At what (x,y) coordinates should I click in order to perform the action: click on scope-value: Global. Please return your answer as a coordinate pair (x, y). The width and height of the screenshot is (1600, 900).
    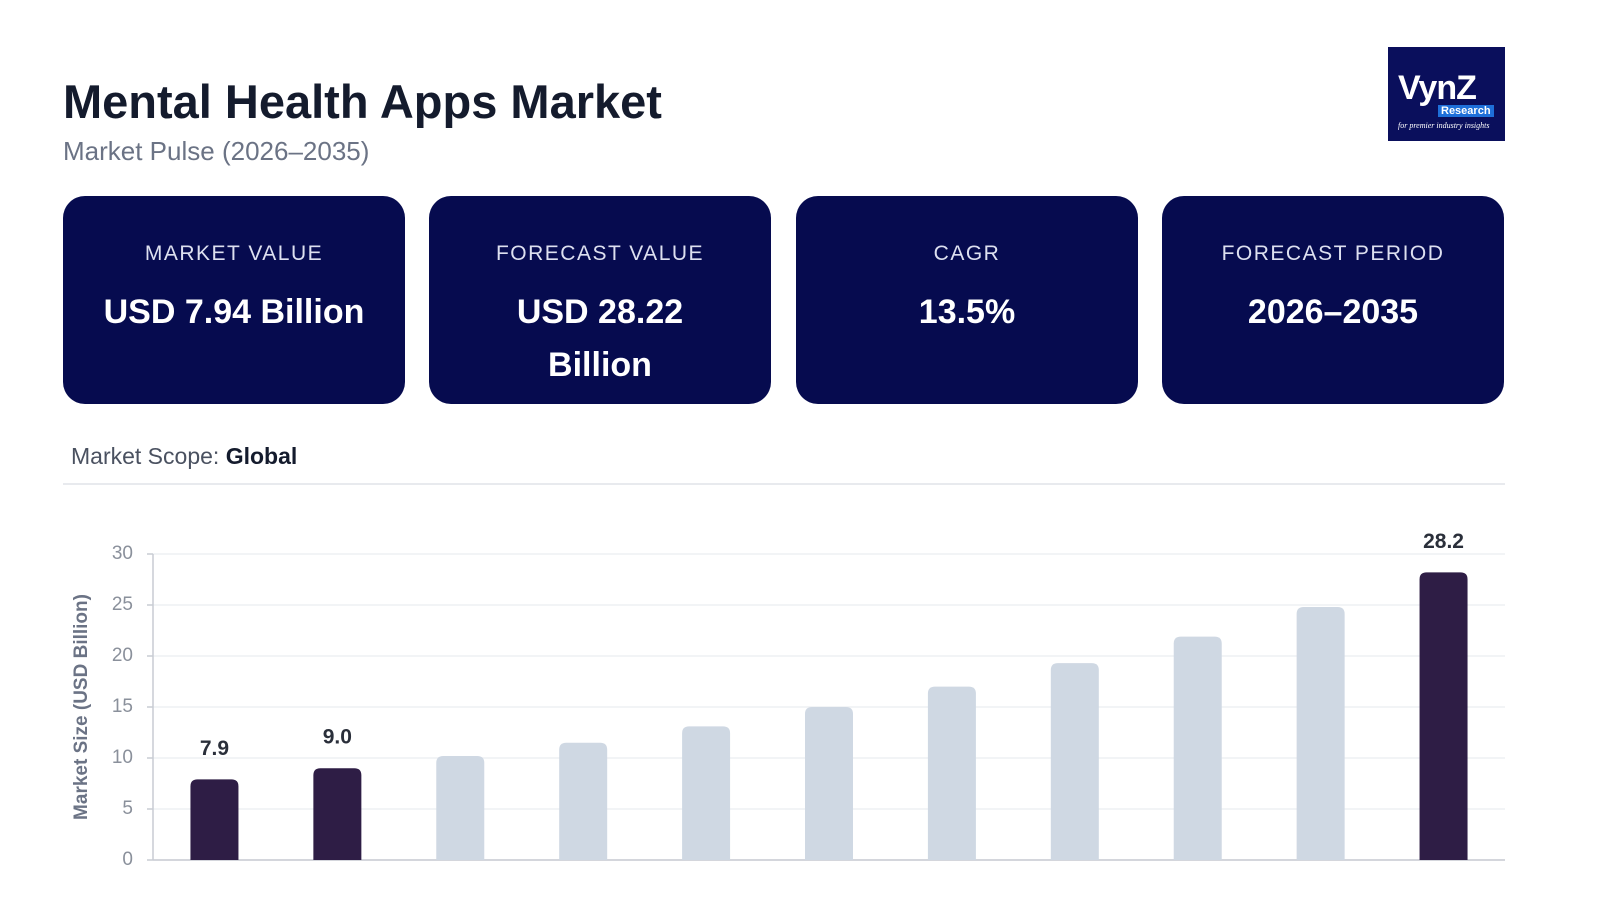
    Looking at the image, I should click on (261, 456).